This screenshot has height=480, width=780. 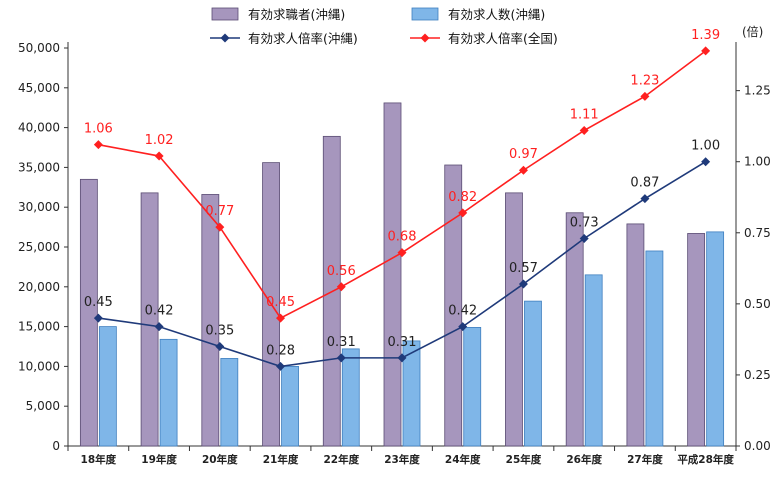 I want to click on left-tick-label: 50,000, so click(x=39, y=48).